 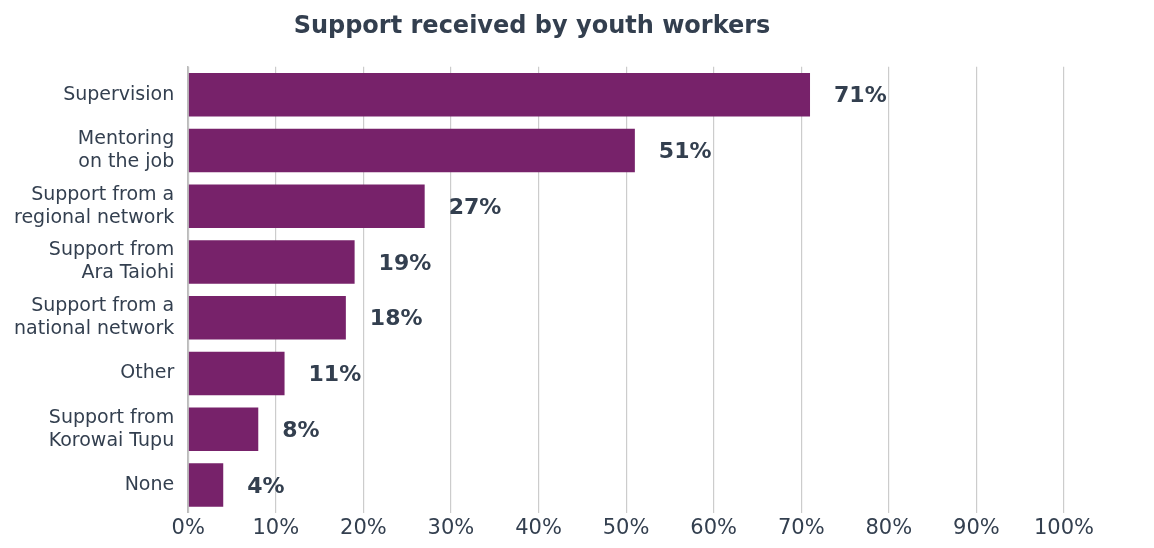 I want to click on x-tick-label: 90%, so click(x=976, y=526).